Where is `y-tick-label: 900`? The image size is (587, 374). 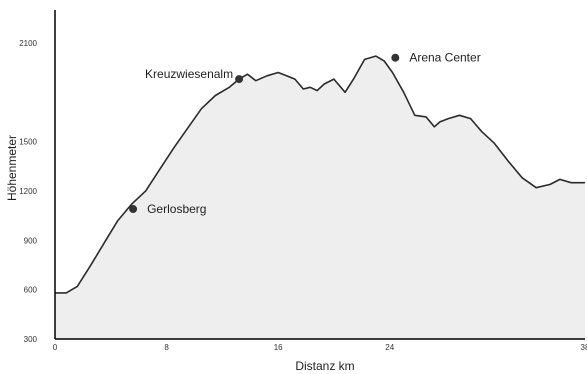 y-tick-label: 900 is located at coordinates (31, 240).